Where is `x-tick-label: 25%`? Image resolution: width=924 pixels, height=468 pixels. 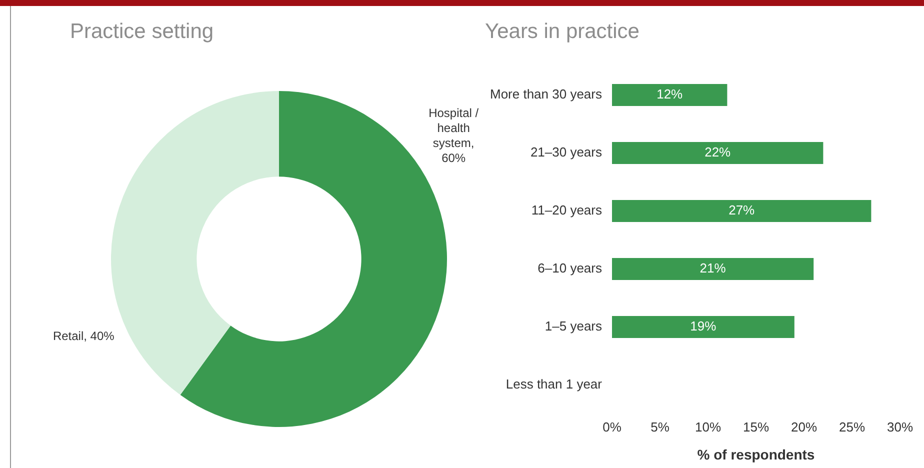
x-tick-label: 25% is located at coordinates (852, 426).